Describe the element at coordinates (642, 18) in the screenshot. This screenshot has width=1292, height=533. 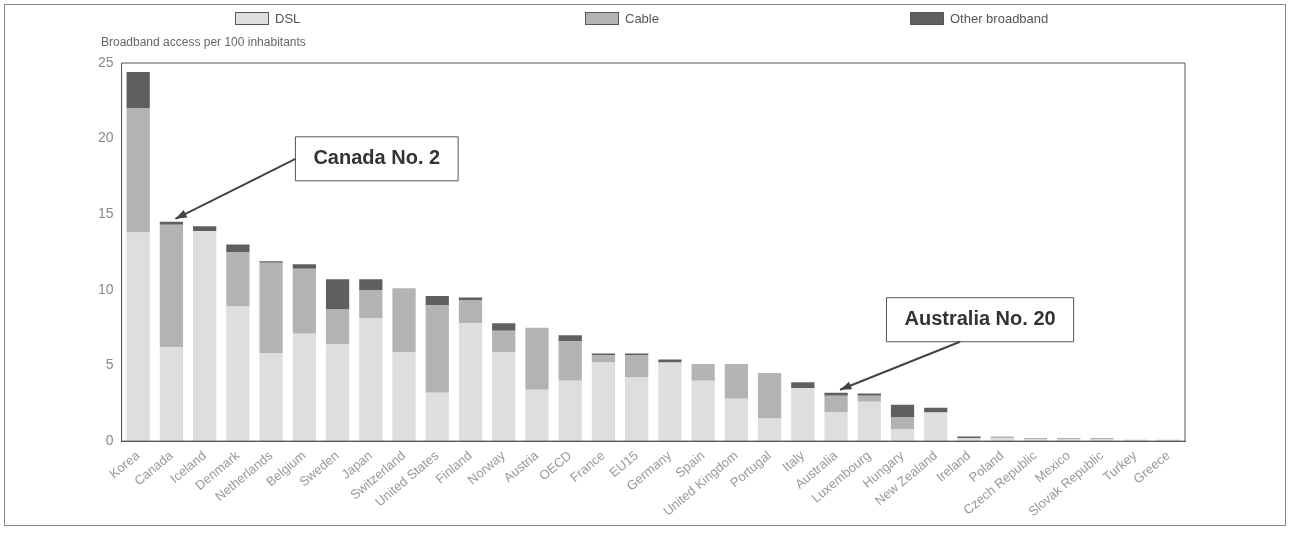
I see `legend-label: Cable` at that location.